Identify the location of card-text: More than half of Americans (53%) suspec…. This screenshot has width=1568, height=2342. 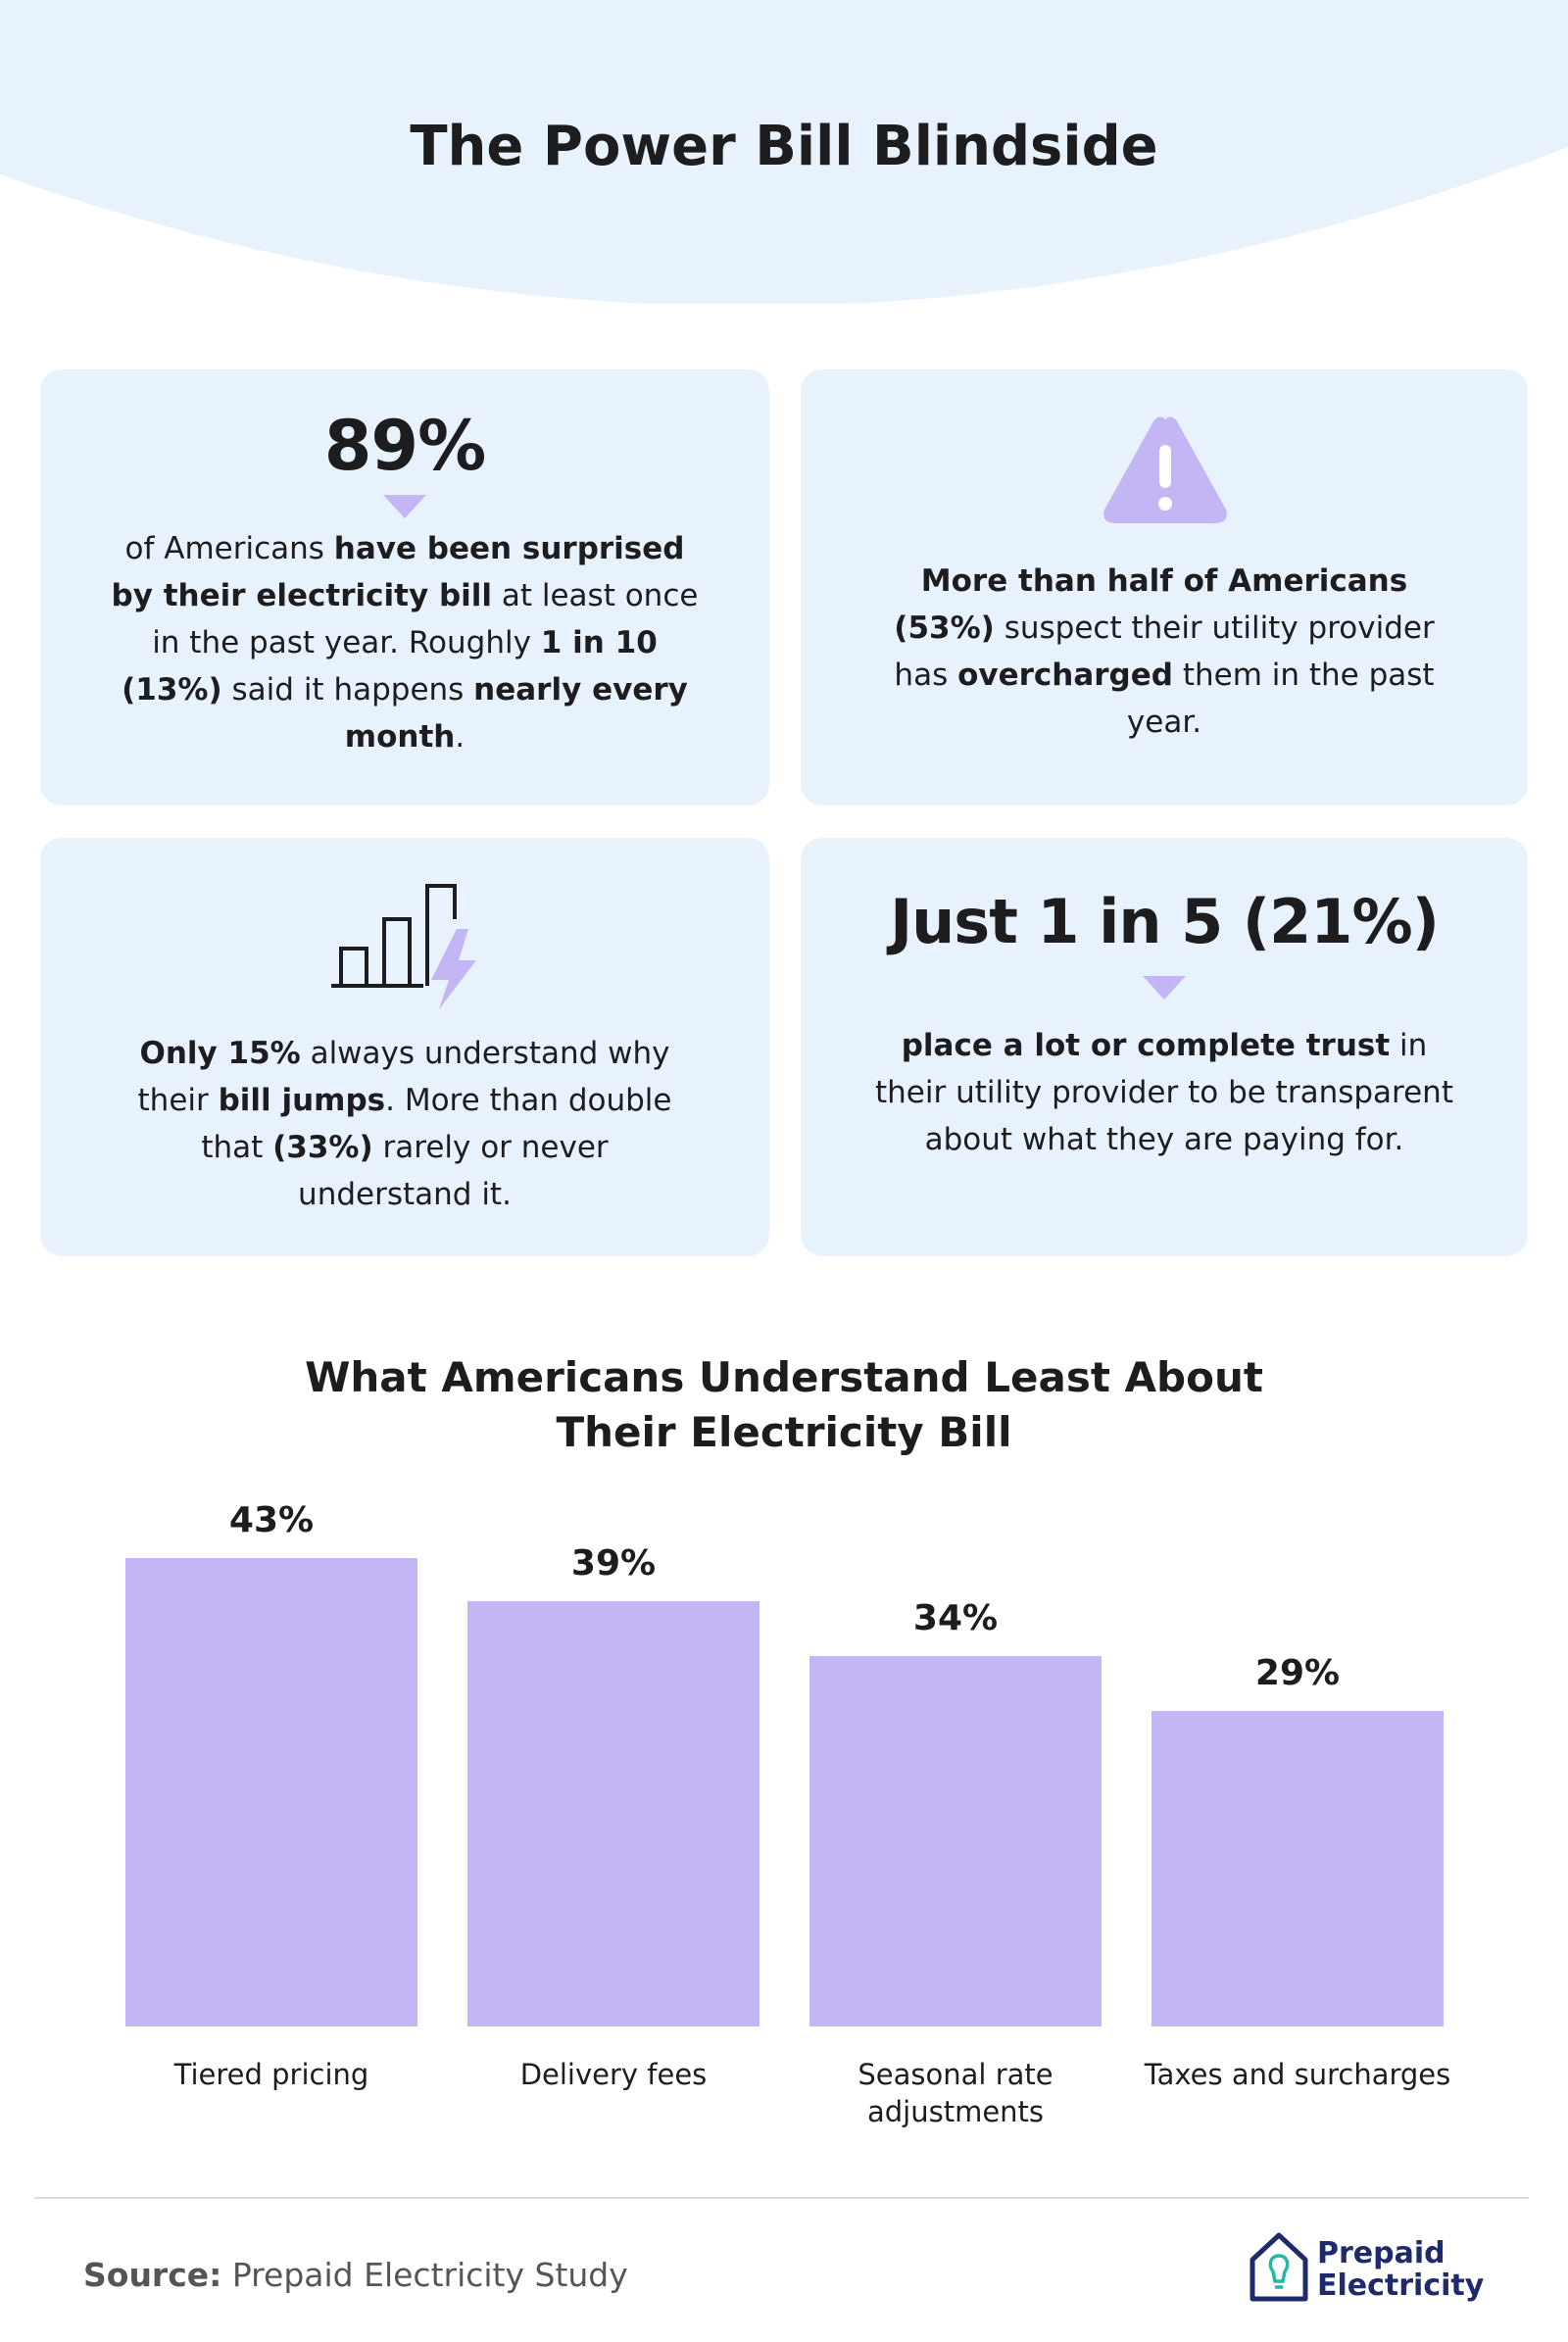
(1164, 652).